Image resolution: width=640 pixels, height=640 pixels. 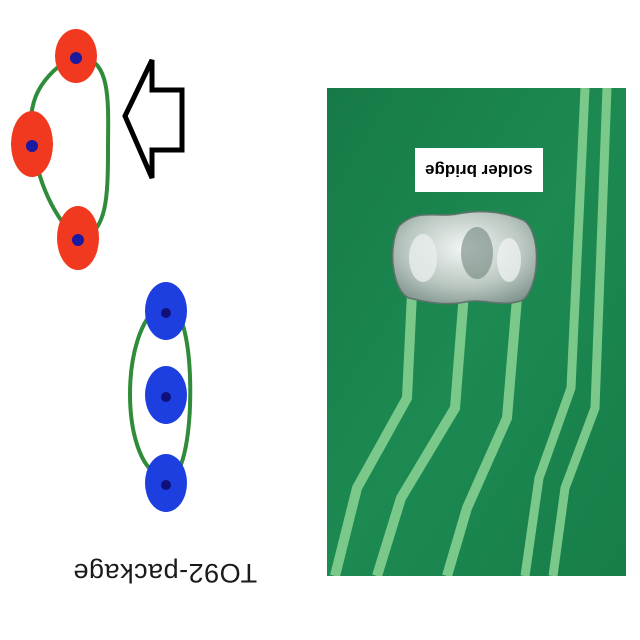 What do you see at coordinates (97, 148) in the screenshot?
I see `trace-right` at bounding box center [97, 148].